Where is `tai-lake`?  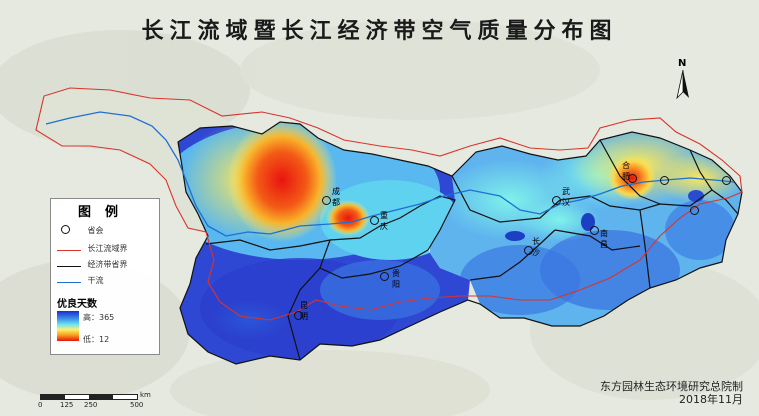 tai-lake is located at coordinates (696, 196).